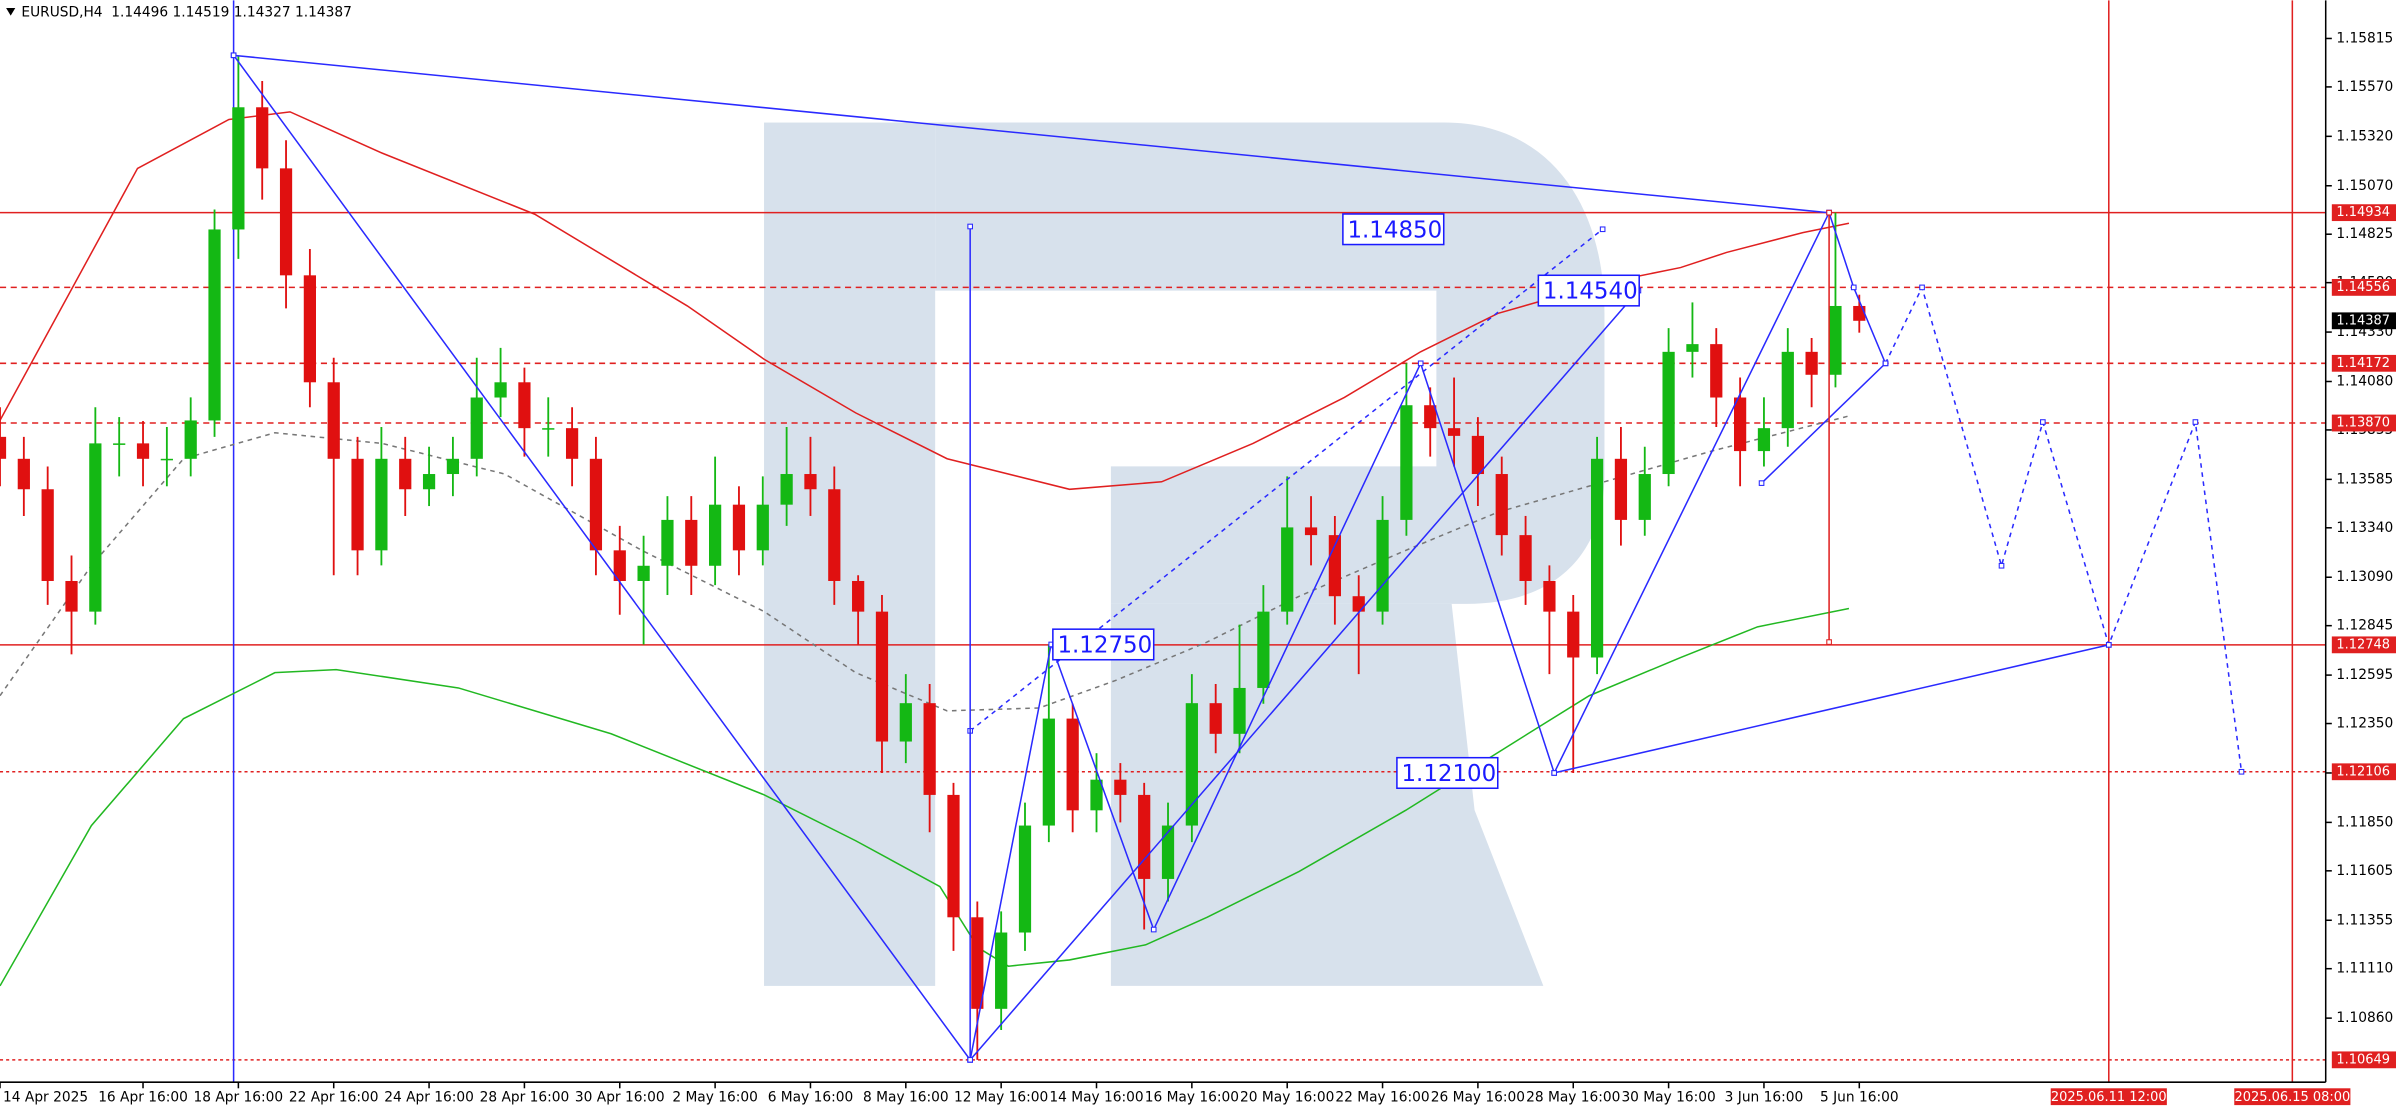 Image resolution: width=2396 pixels, height=1110 pixels. I want to click on time-marker-label: 2025.06.15 08:00, so click(2292, 1097).